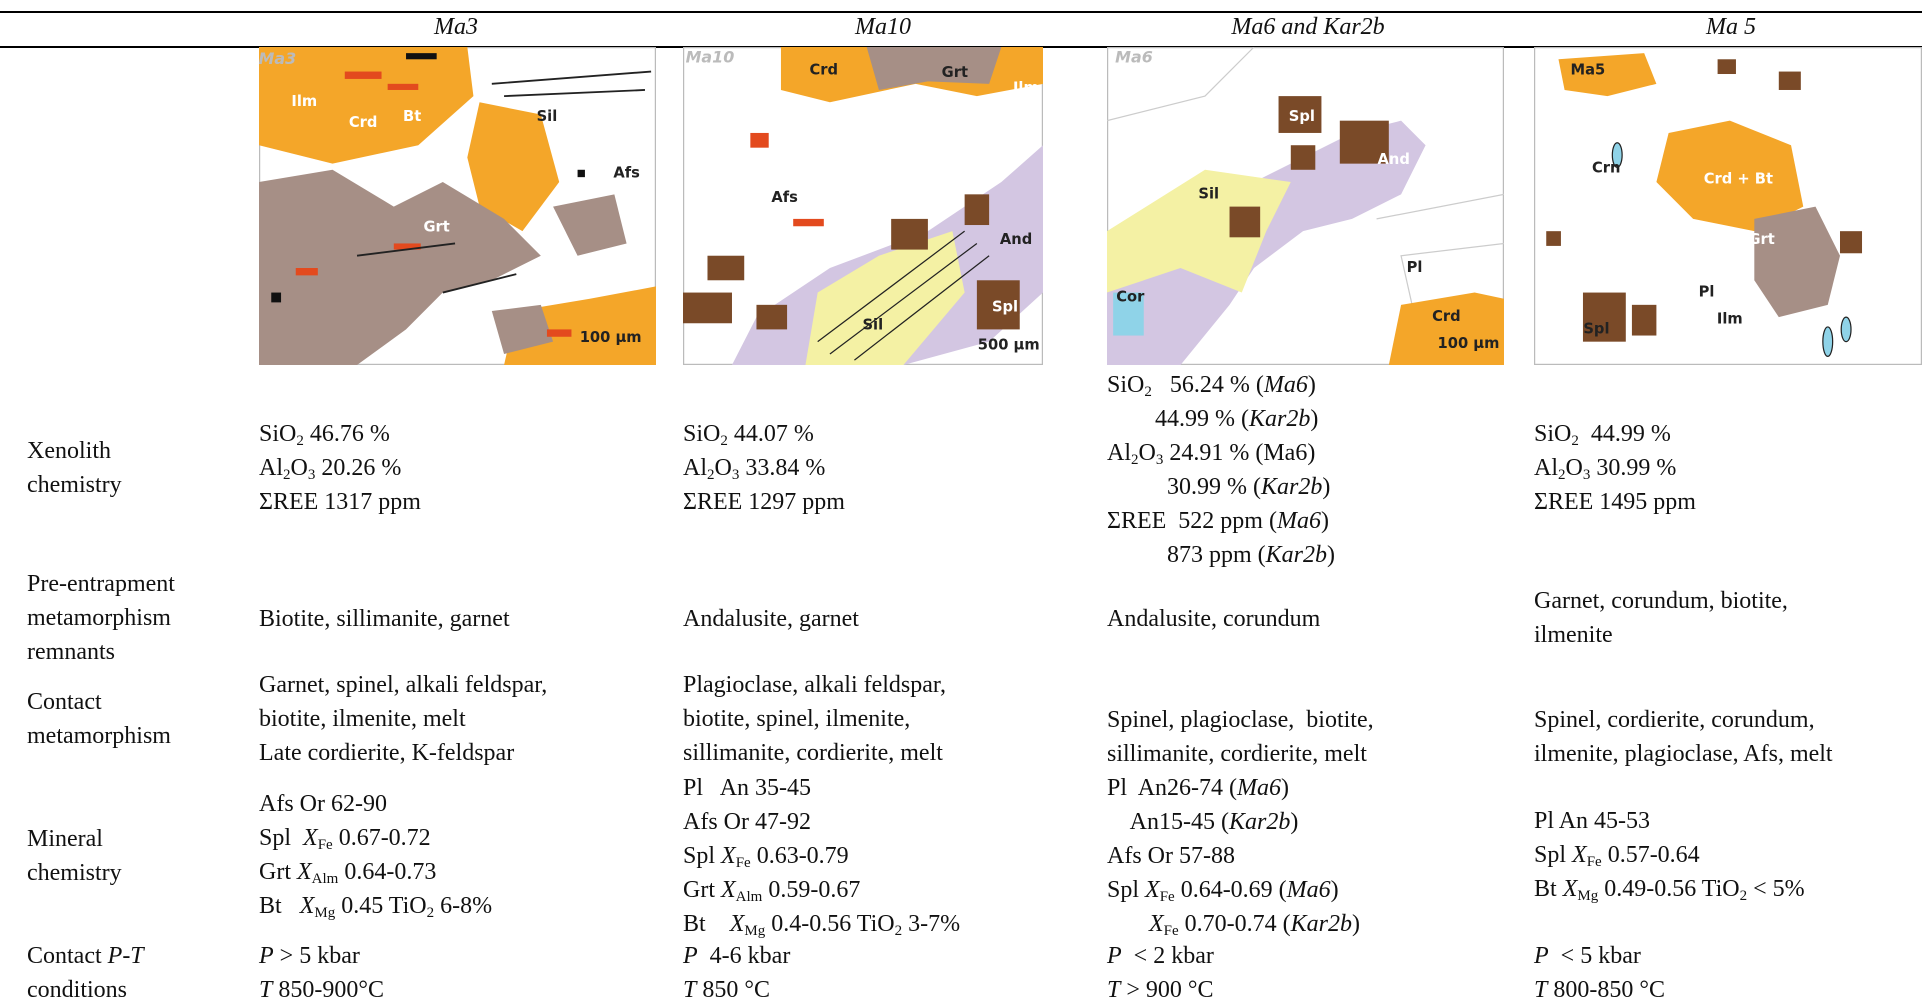 The width and height of the screenshot is (1922, 1007). What do you see at coordinates (1134, 57) in the screenshot?
I see `micrograph-label: Ma6` at bounding box center [1134, 57].